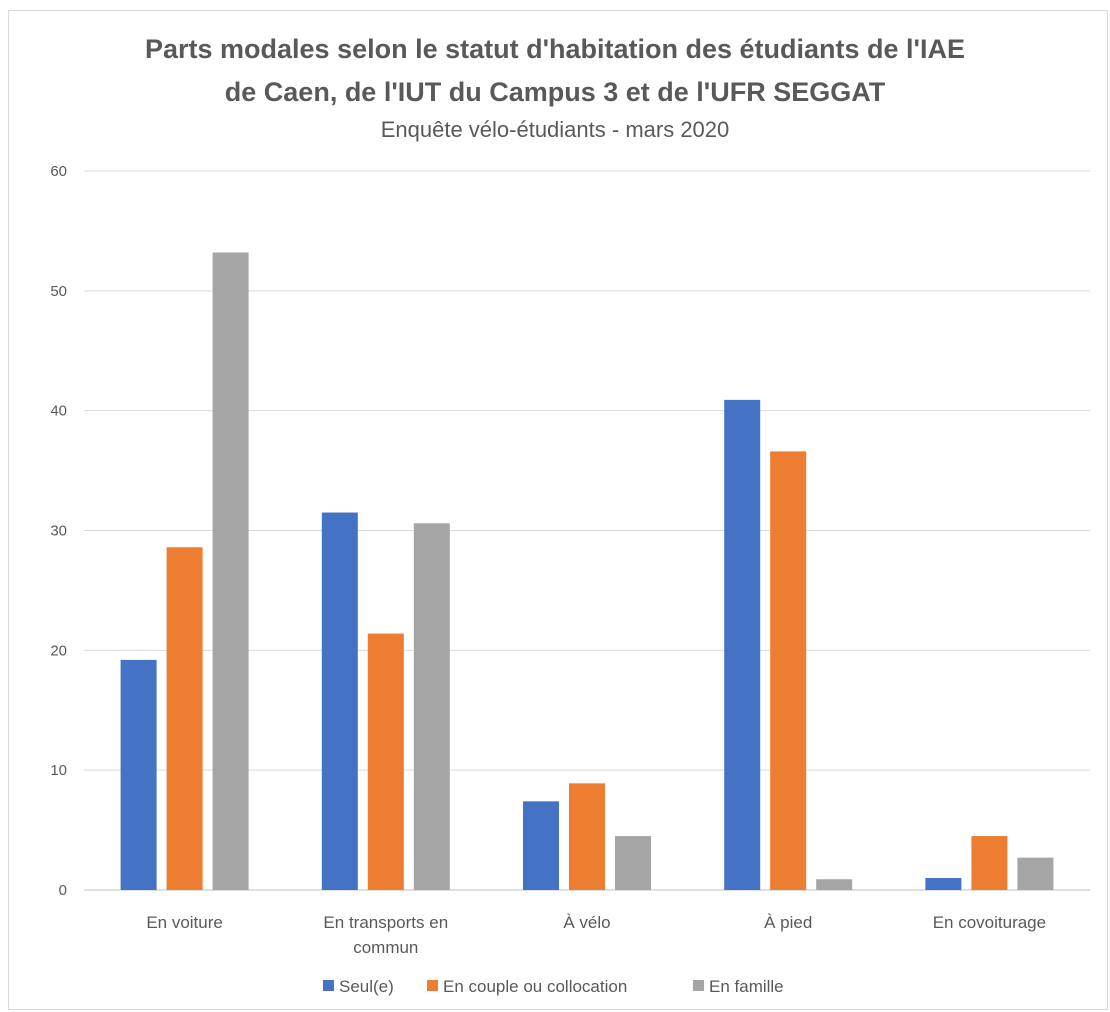 The width and height of the screenshot is (1110, 1012). Describe the element at coordinates (366, 986) in the screenshot. I see `legend-label: Seul(e)` at that location.